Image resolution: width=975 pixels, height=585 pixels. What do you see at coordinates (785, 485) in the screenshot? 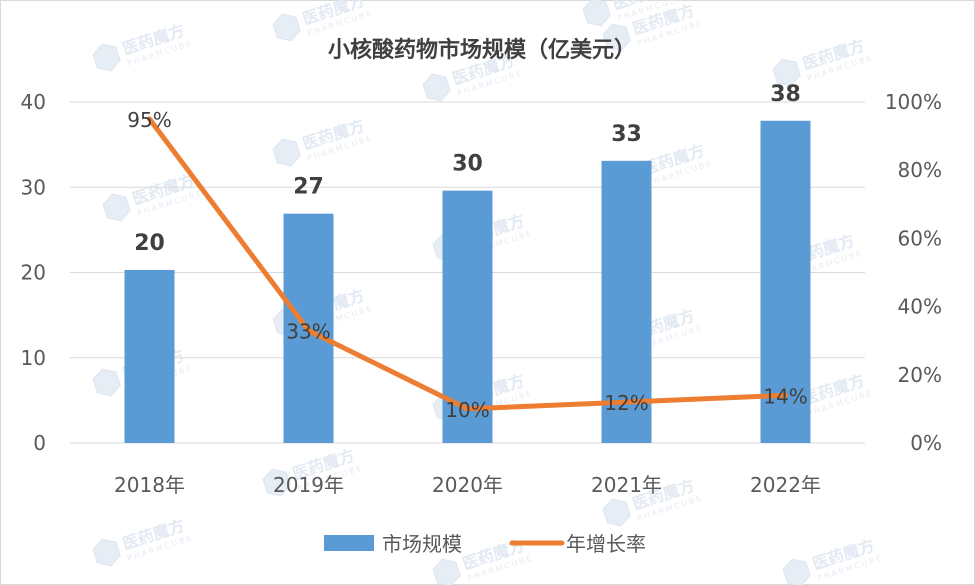
I see `x-category-label: 2022年` at bounding box center [785, 485].